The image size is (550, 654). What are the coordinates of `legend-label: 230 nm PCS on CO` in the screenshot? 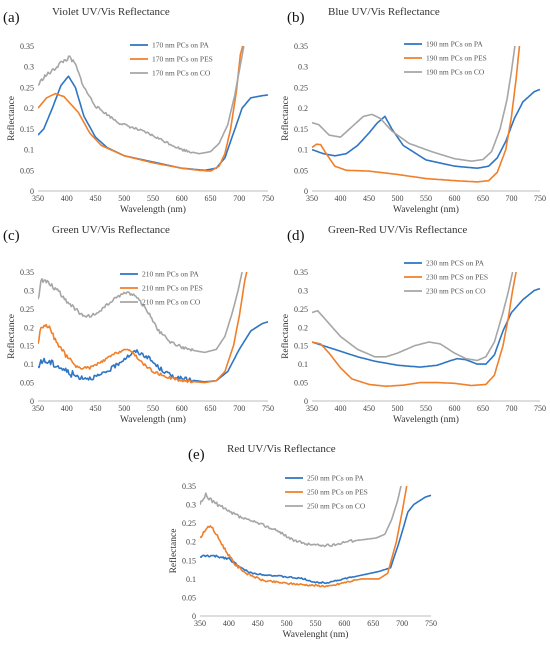 It's located at (456, 291).